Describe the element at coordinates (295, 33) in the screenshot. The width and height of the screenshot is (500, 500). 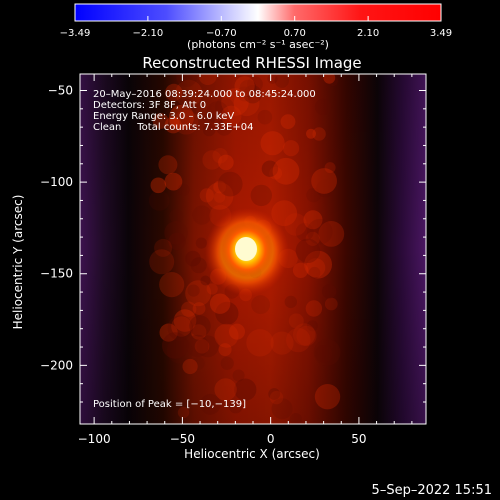
I see `colorbar-tick-label: 0.70` at that location.